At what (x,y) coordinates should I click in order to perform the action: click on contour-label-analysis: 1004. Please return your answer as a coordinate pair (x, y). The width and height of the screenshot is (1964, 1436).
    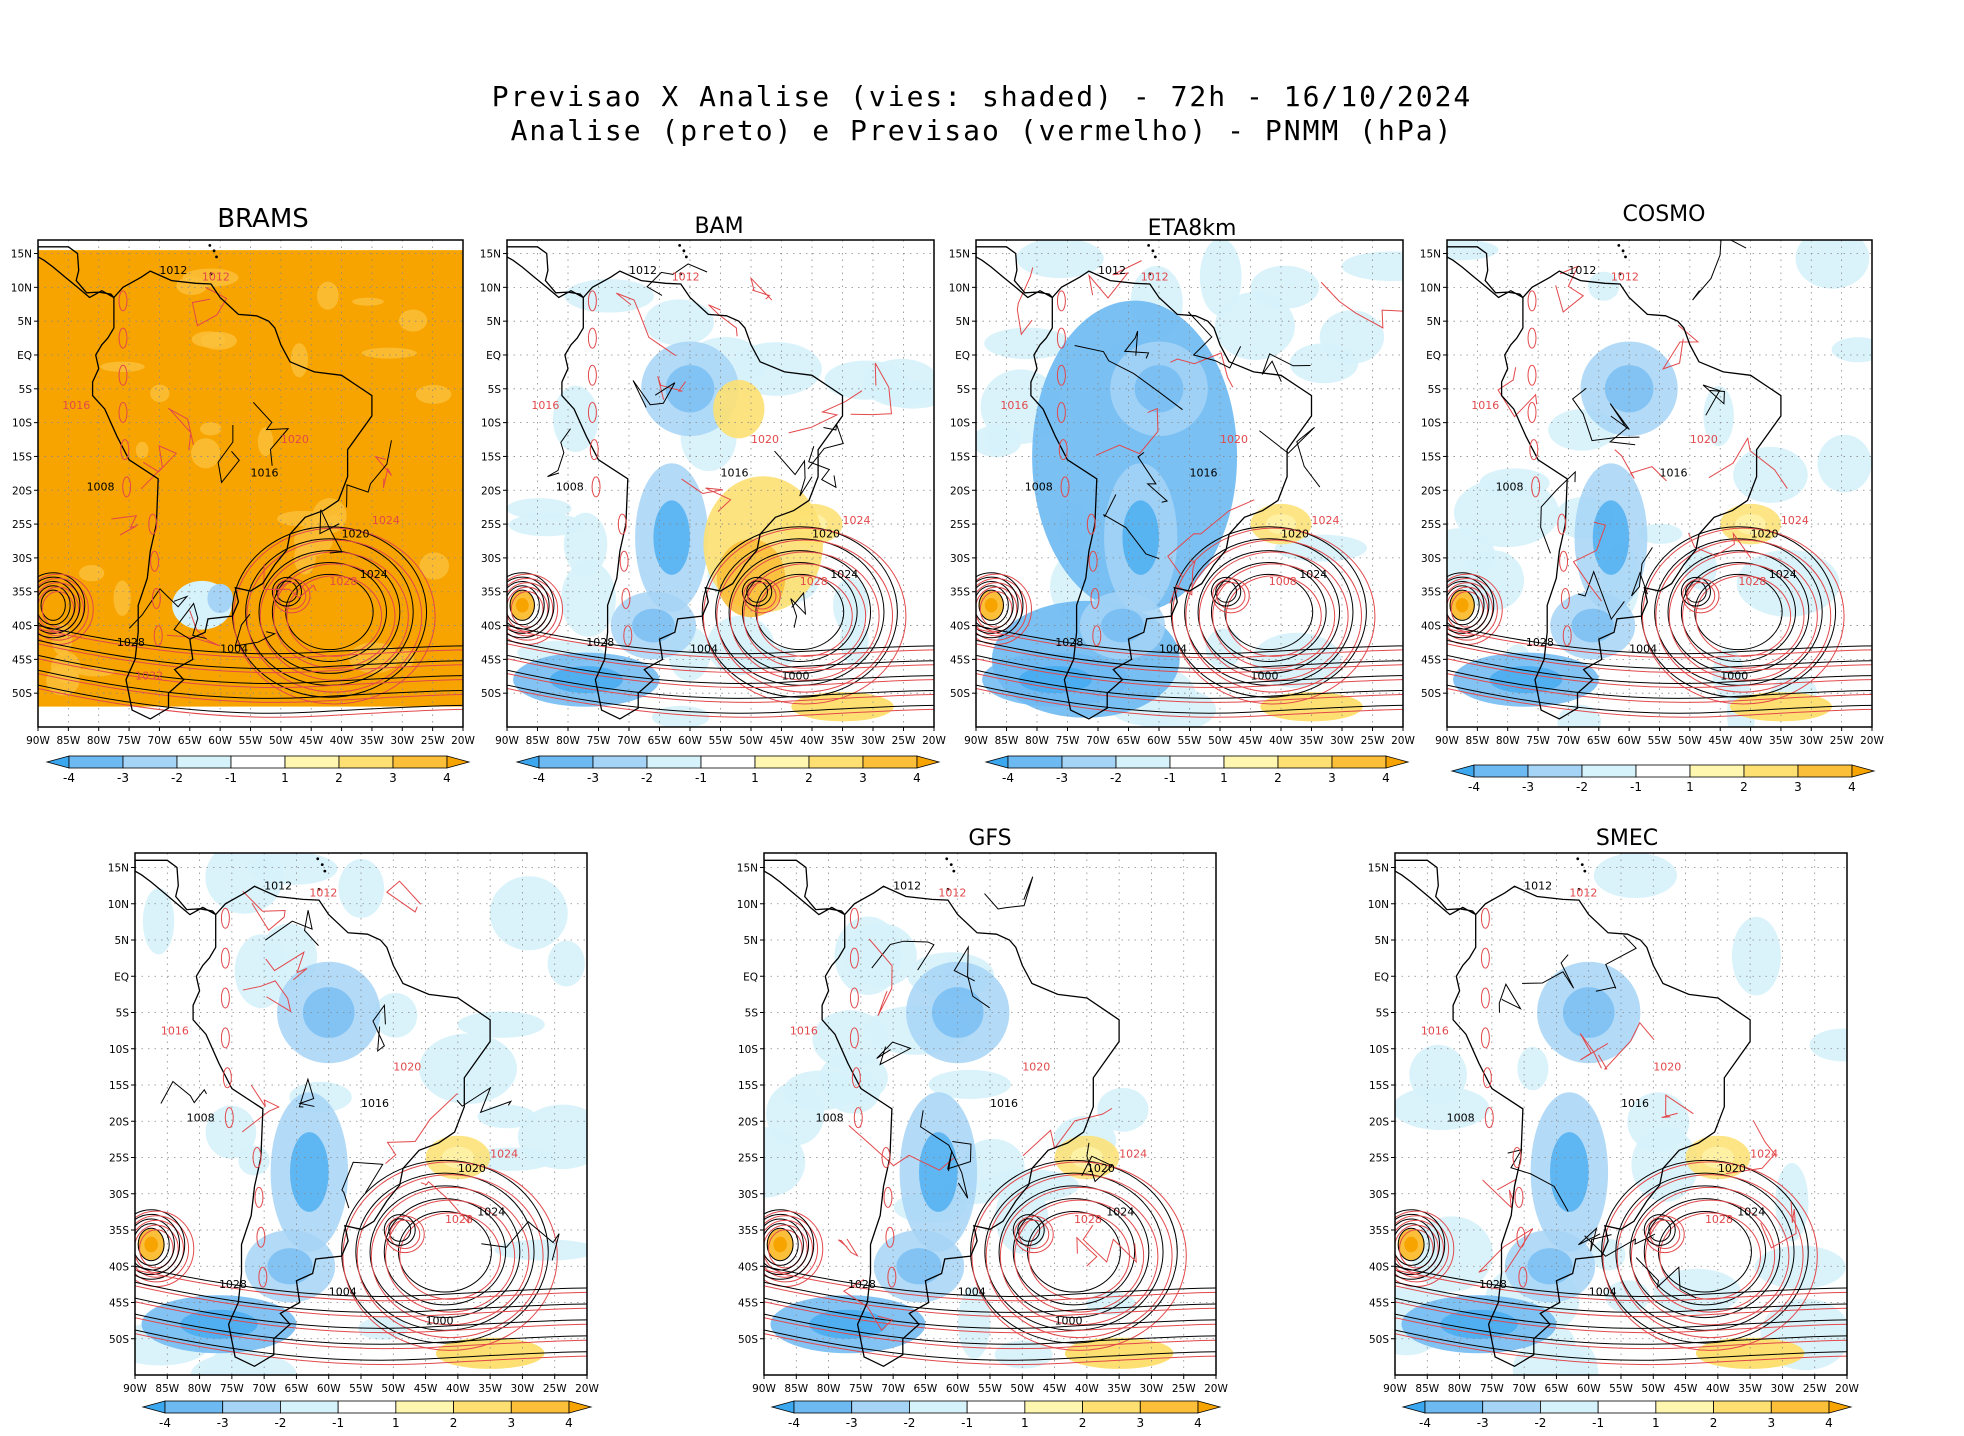
    Looking at the image, I should click on (972, 1291).